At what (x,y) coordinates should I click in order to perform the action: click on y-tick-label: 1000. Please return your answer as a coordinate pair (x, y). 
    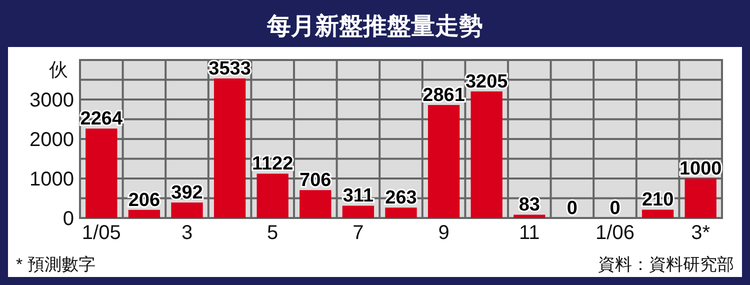
    Looking at the image, I should click on (52, 179).